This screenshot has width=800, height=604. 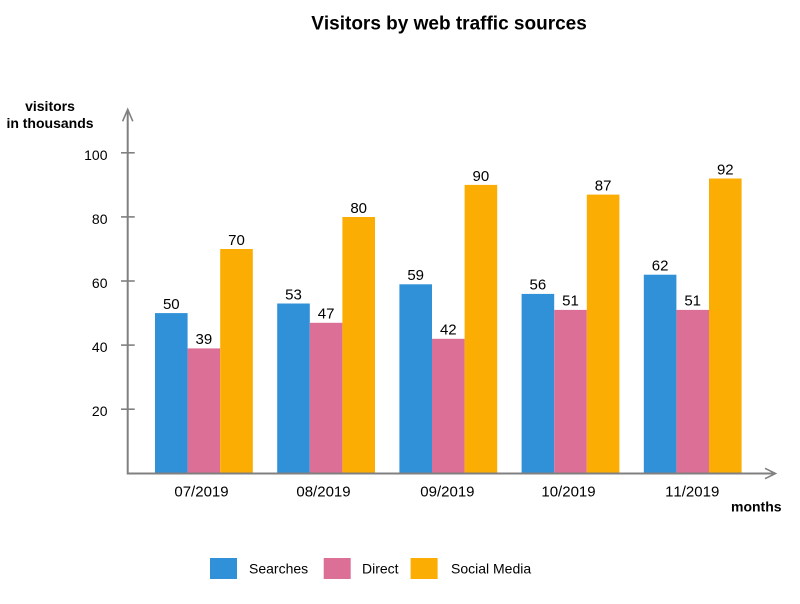 I want to click on svg-text: 47, so click(x=326, y=314).